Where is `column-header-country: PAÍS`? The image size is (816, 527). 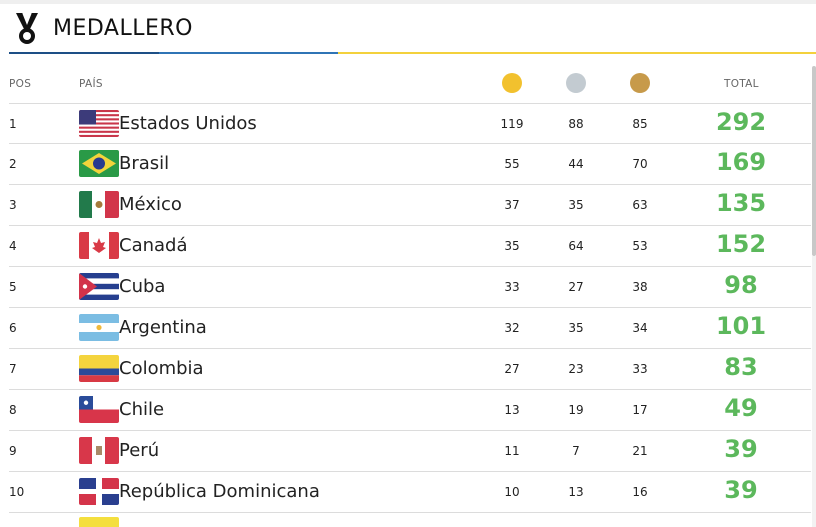 column-header-country: PAÍS is located at coordinates (91, 84).